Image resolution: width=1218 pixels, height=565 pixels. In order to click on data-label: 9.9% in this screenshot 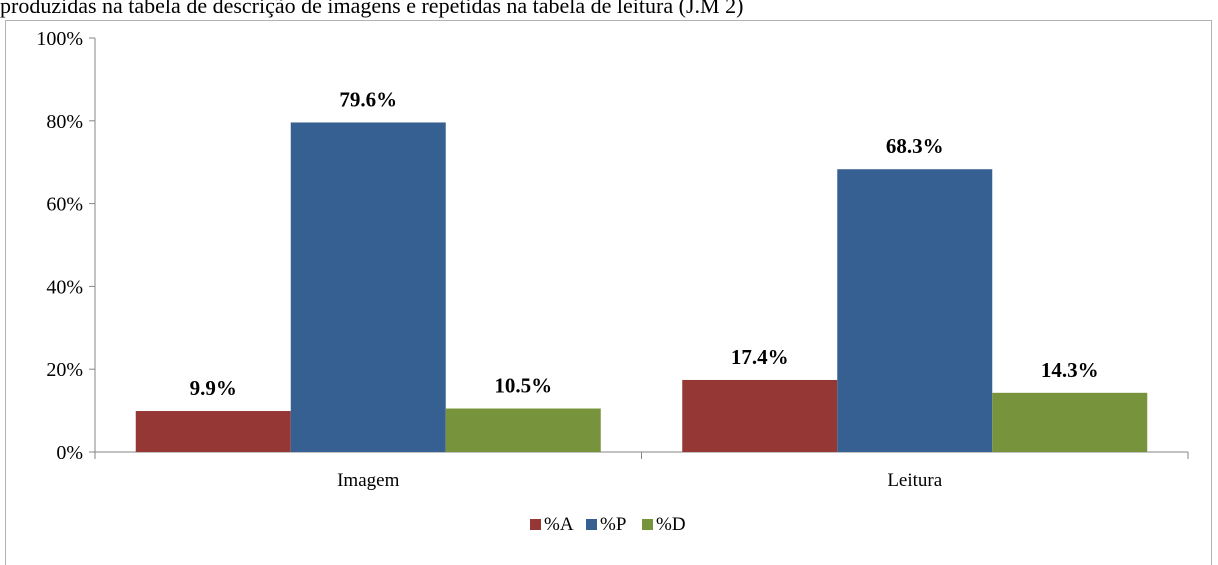, I will do `click(213, 388)`.